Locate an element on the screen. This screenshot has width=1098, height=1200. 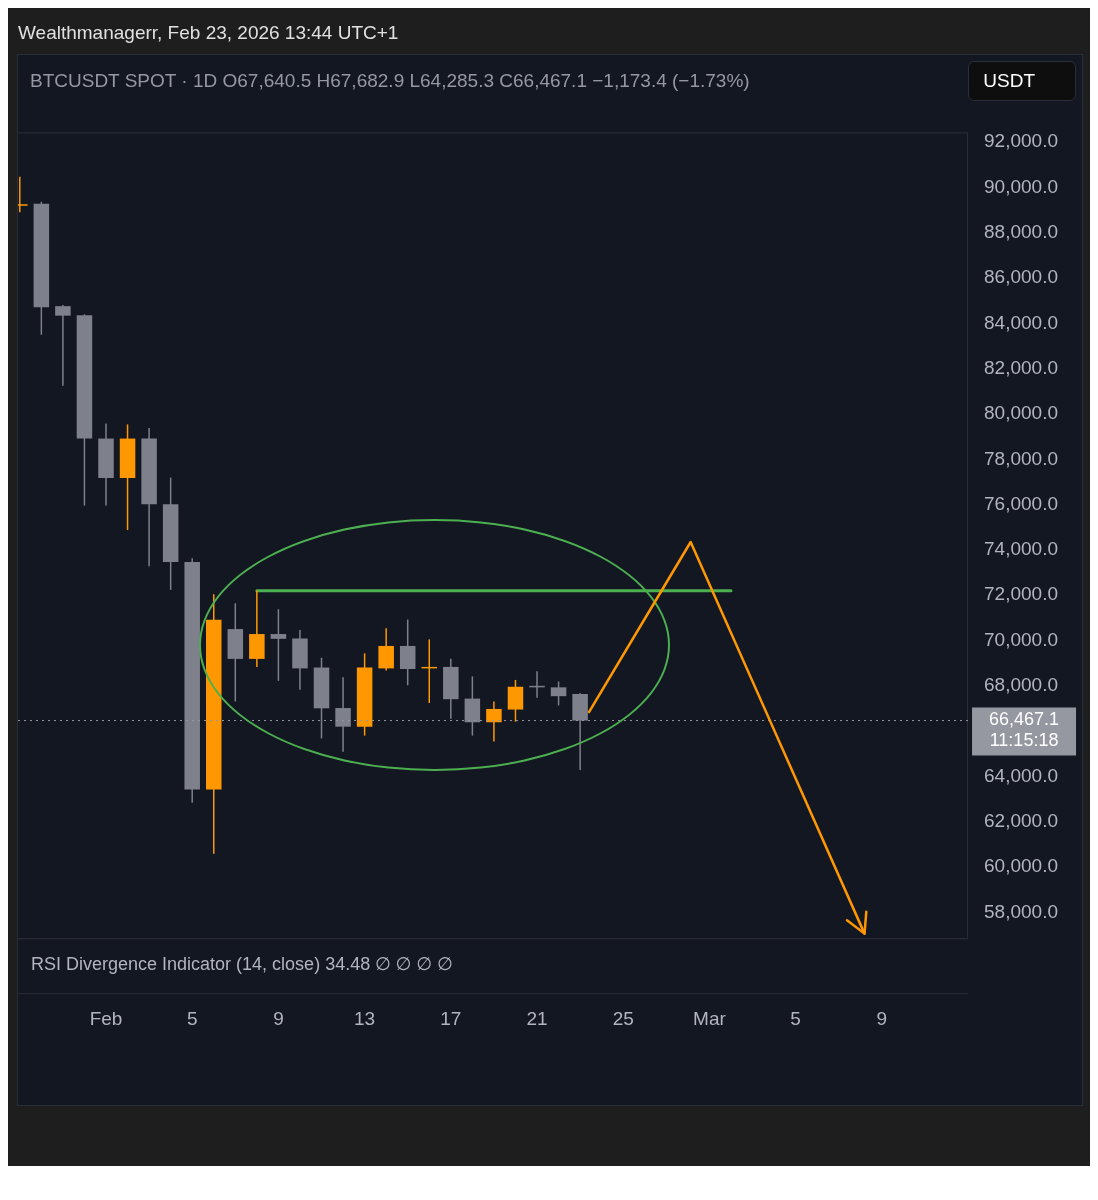
x-tick-label: 25 is located at coordinates (623, 1018).